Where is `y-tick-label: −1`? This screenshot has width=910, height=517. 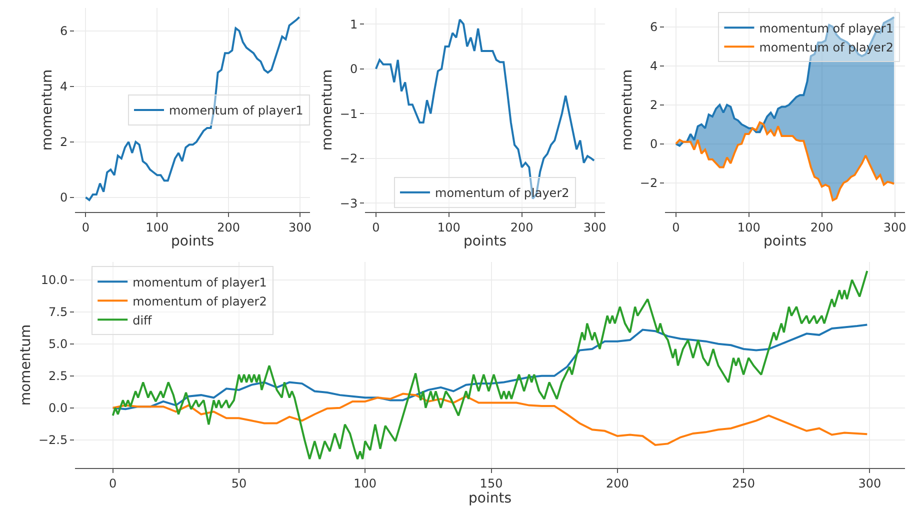 y-tick-label: −1 is located at coordinates (349, 113).